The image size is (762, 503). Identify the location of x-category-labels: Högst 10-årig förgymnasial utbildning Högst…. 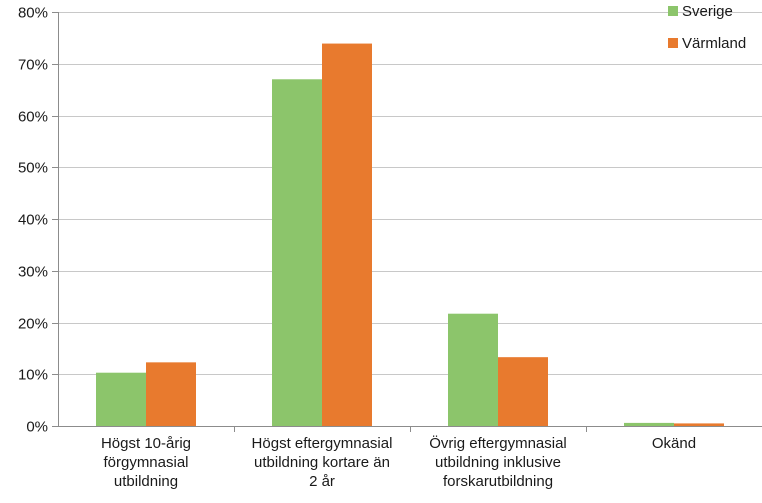
(398, 462).